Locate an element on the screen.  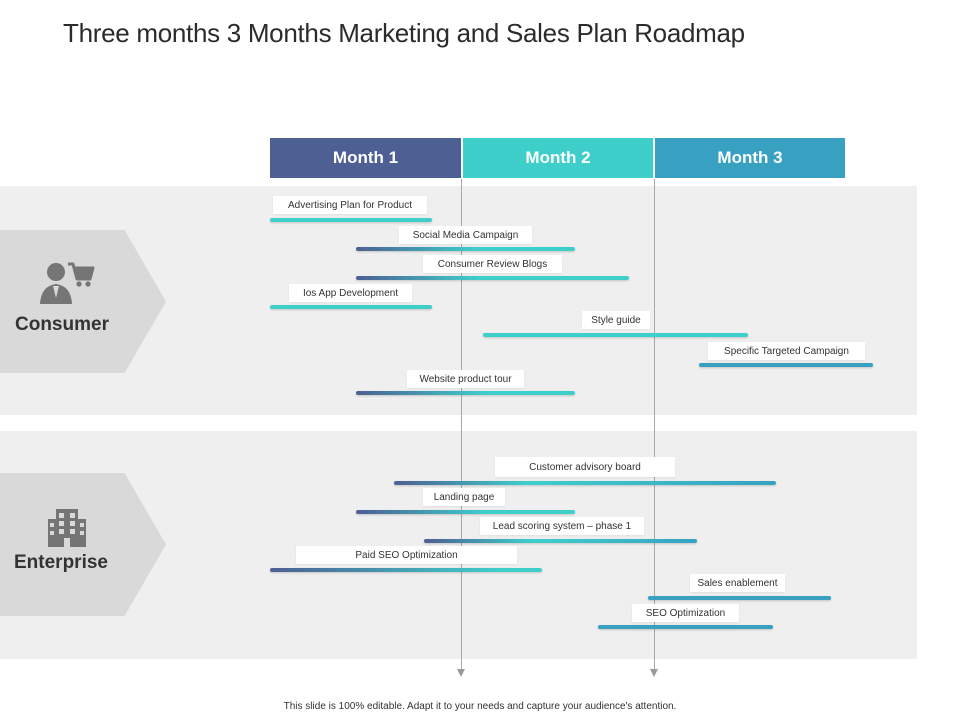
consumer-chevron is located at coordinates (83, 301).